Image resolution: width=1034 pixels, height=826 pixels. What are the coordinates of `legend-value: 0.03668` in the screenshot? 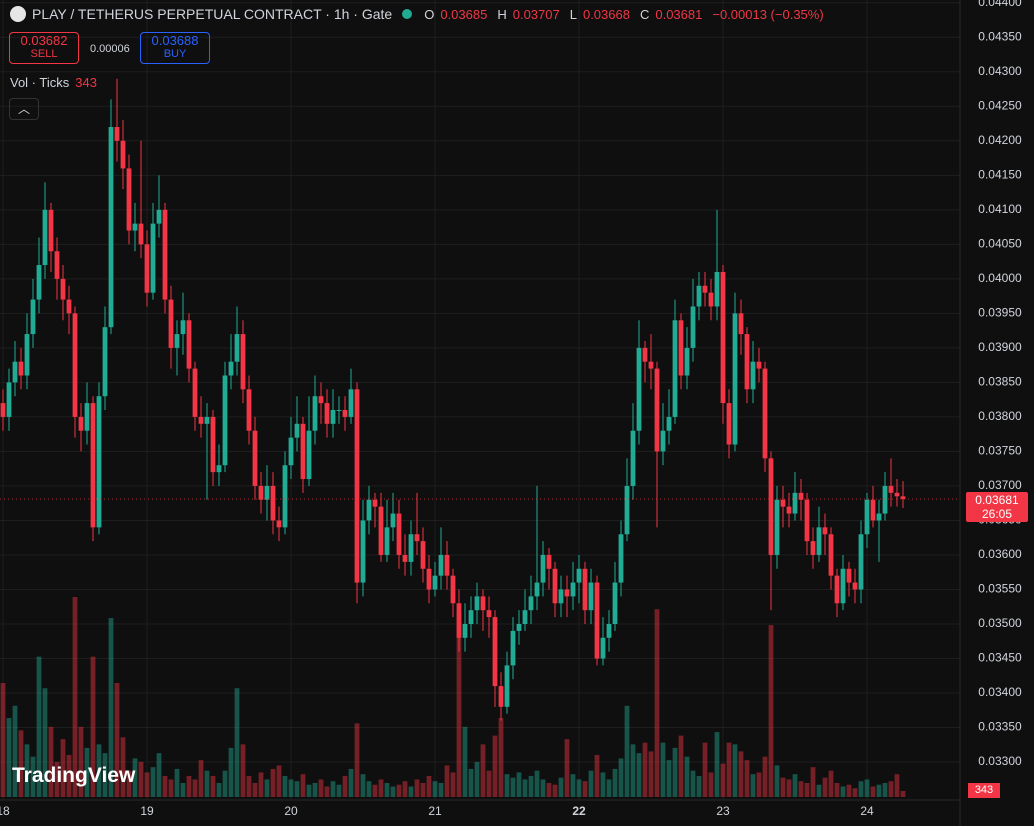 It's located at (606, 14).